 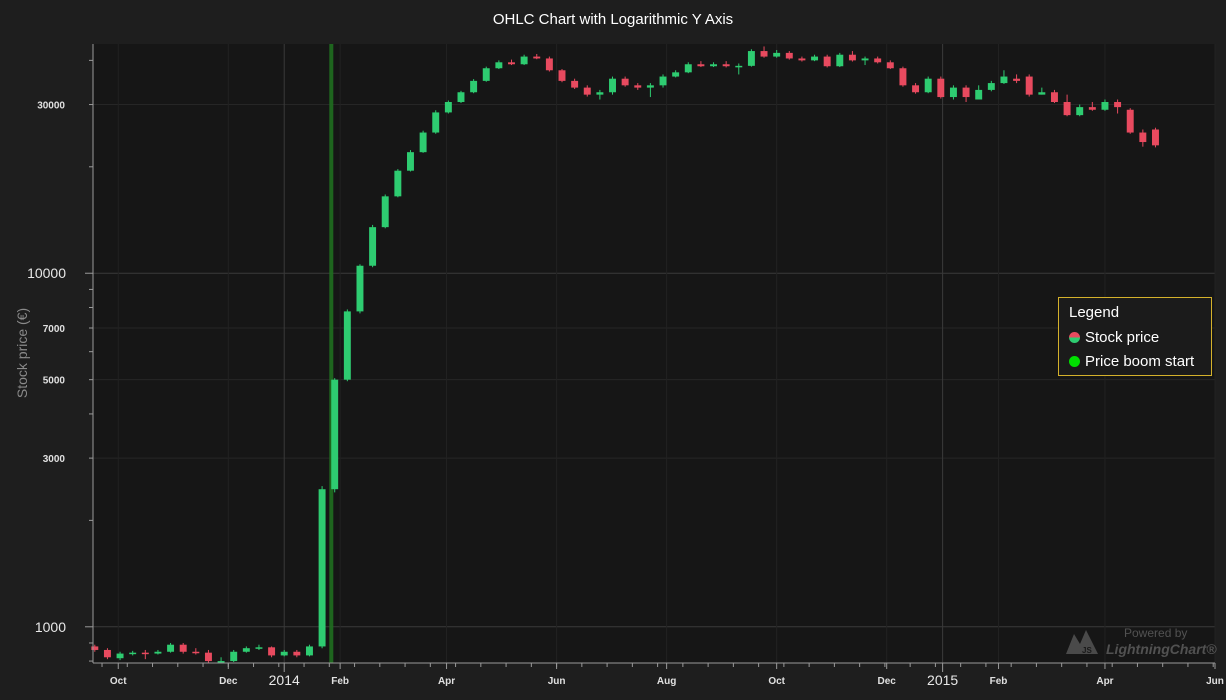 I want to click on x-tick-label: 2015, so click(x=942, y=680).